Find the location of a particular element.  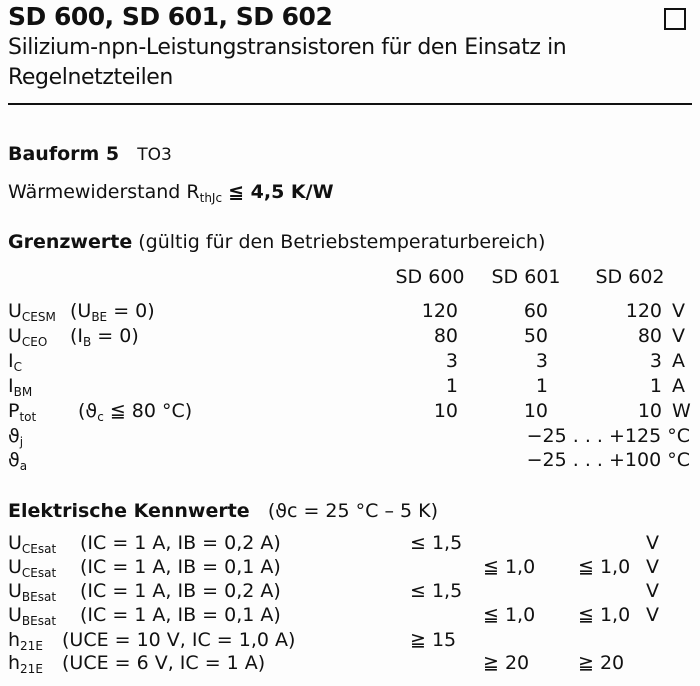

condition: (U is located at coordinates (81, 311).